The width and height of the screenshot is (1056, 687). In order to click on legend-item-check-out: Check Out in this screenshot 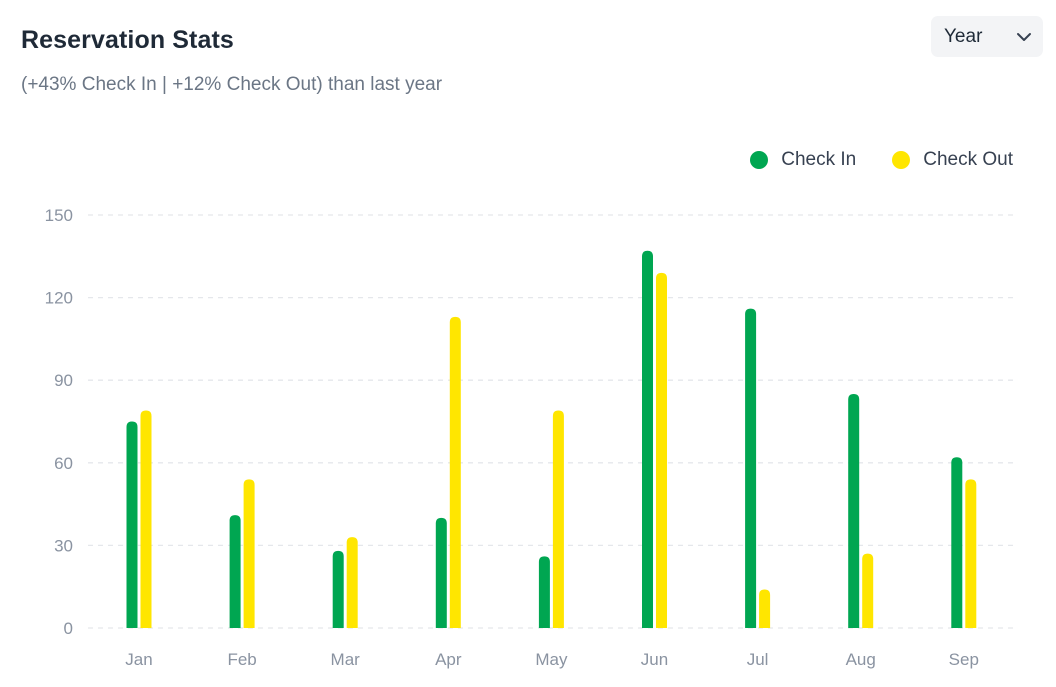, I will do `click(952, 160)`.